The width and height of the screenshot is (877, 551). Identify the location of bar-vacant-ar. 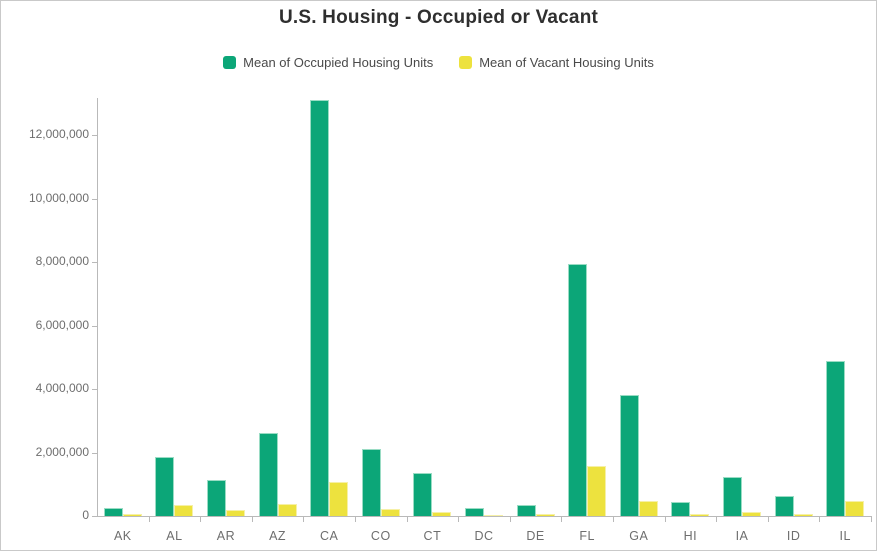
(235, 512).